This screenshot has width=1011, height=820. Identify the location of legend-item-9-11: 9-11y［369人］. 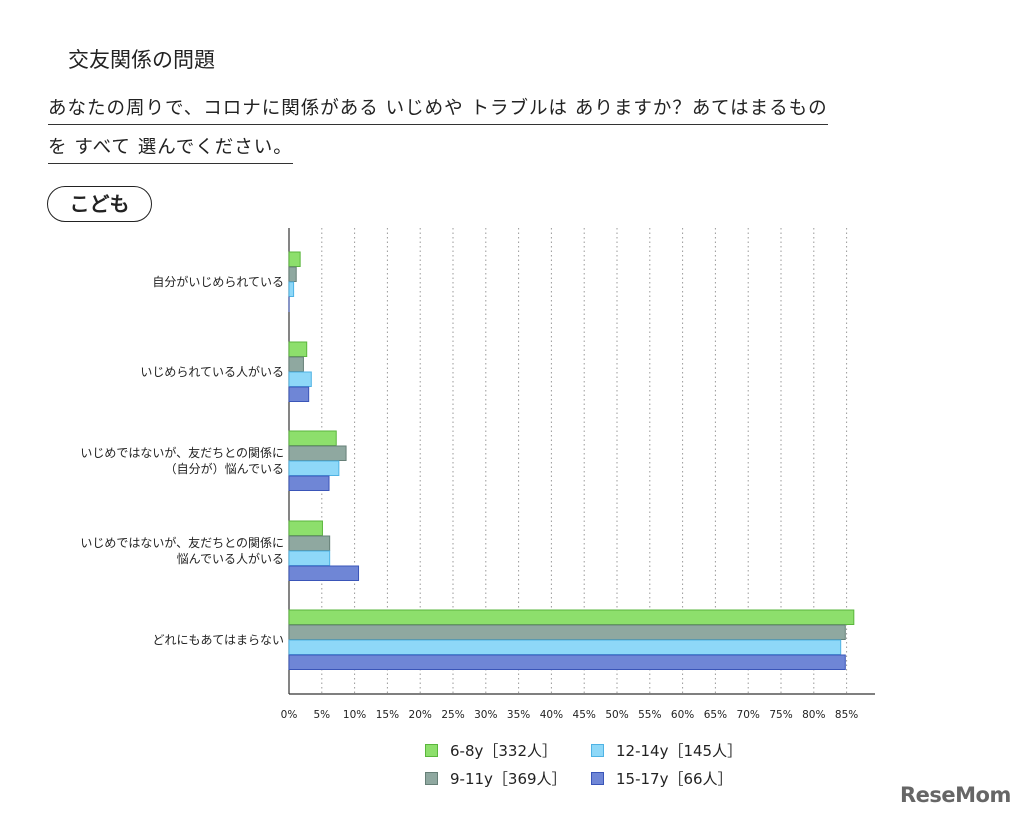
(496, 778).